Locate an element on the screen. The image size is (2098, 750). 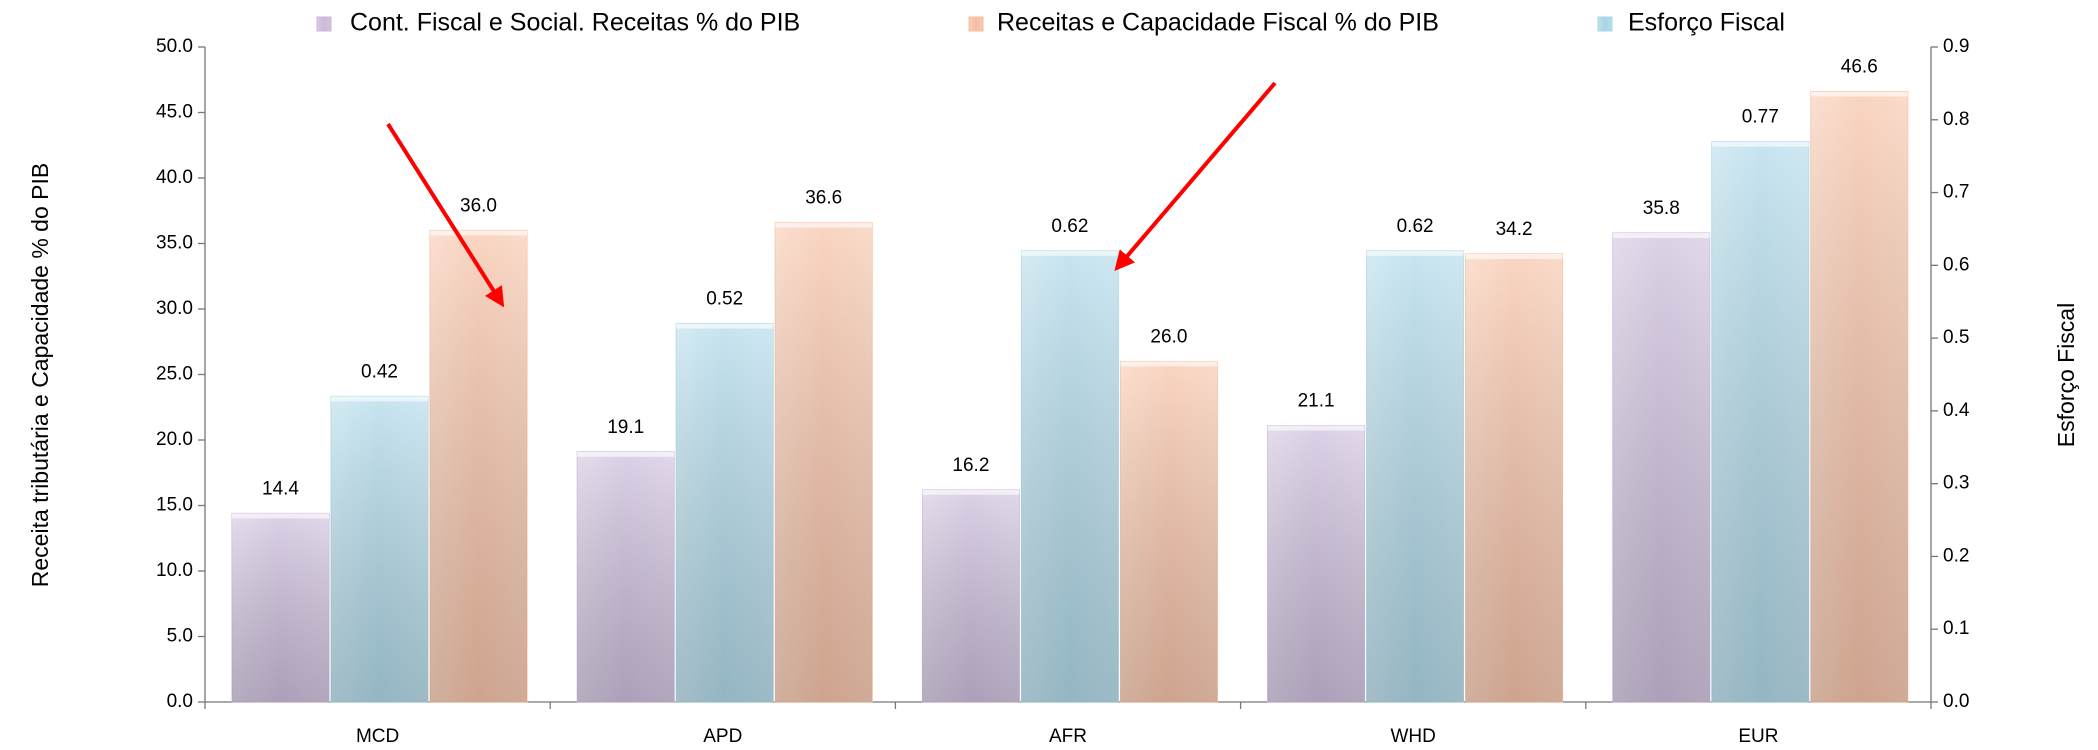
y-tick-label: 50.0 is located at coordinates (174, 46).